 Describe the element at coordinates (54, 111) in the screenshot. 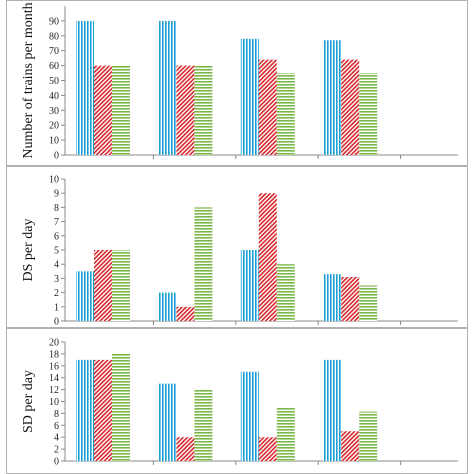

I see `y-tick-label: 30` at that location.